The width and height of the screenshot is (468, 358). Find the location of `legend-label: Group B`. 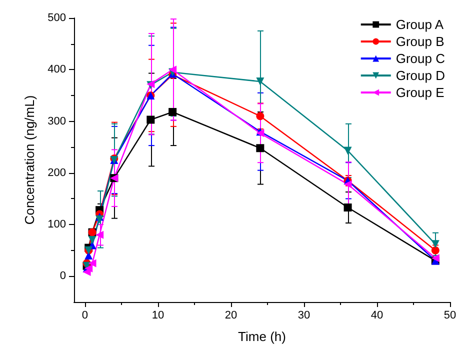

legend-label: Group B is located at coordinates (420, 41).